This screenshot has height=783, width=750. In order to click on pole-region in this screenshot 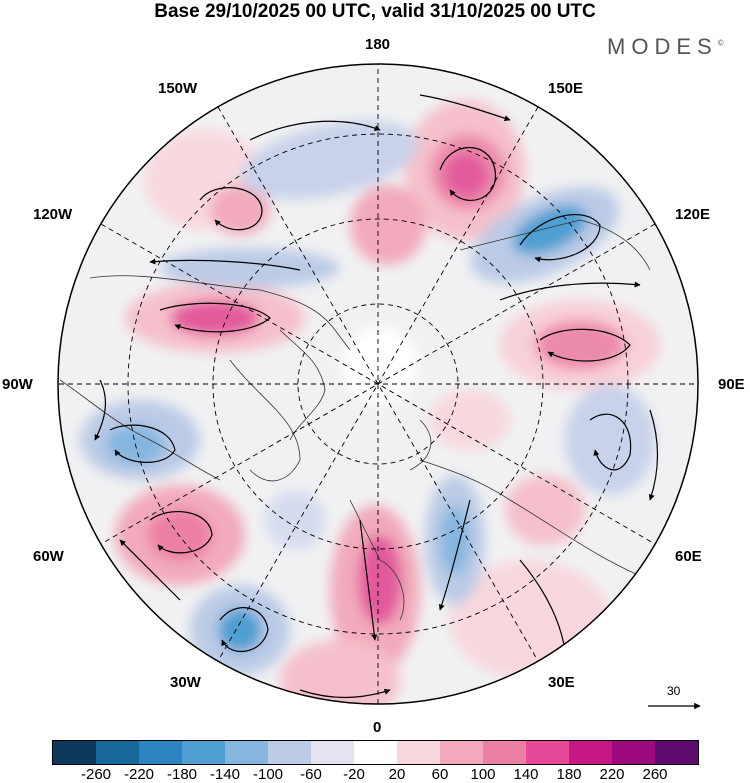, I will do `click(380, 365)`.